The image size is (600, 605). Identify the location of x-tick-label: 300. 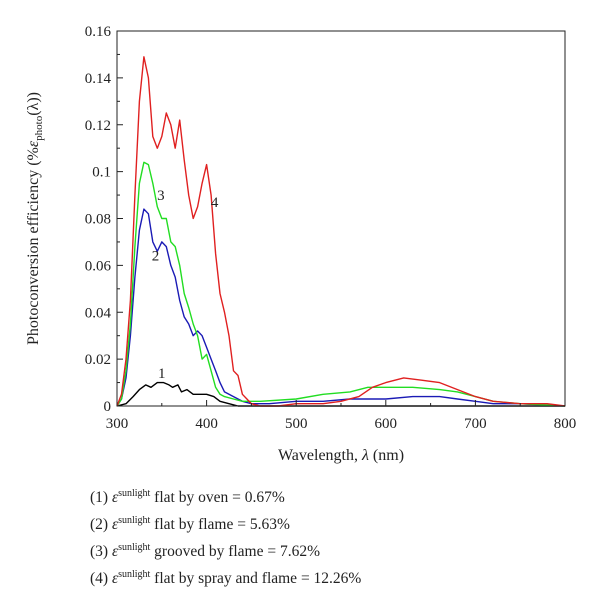
(117, 424).